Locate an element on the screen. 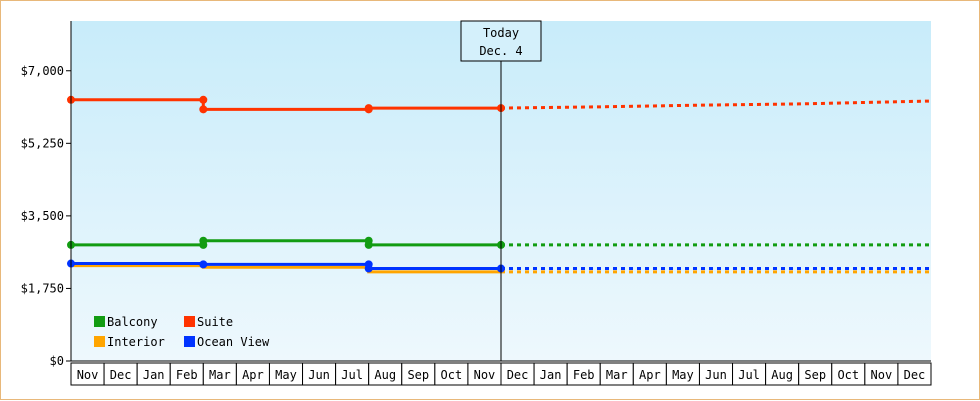 This screenshot has width=980, height=401. y-tick-label: $1,750 is located at coordinates (42, 288).